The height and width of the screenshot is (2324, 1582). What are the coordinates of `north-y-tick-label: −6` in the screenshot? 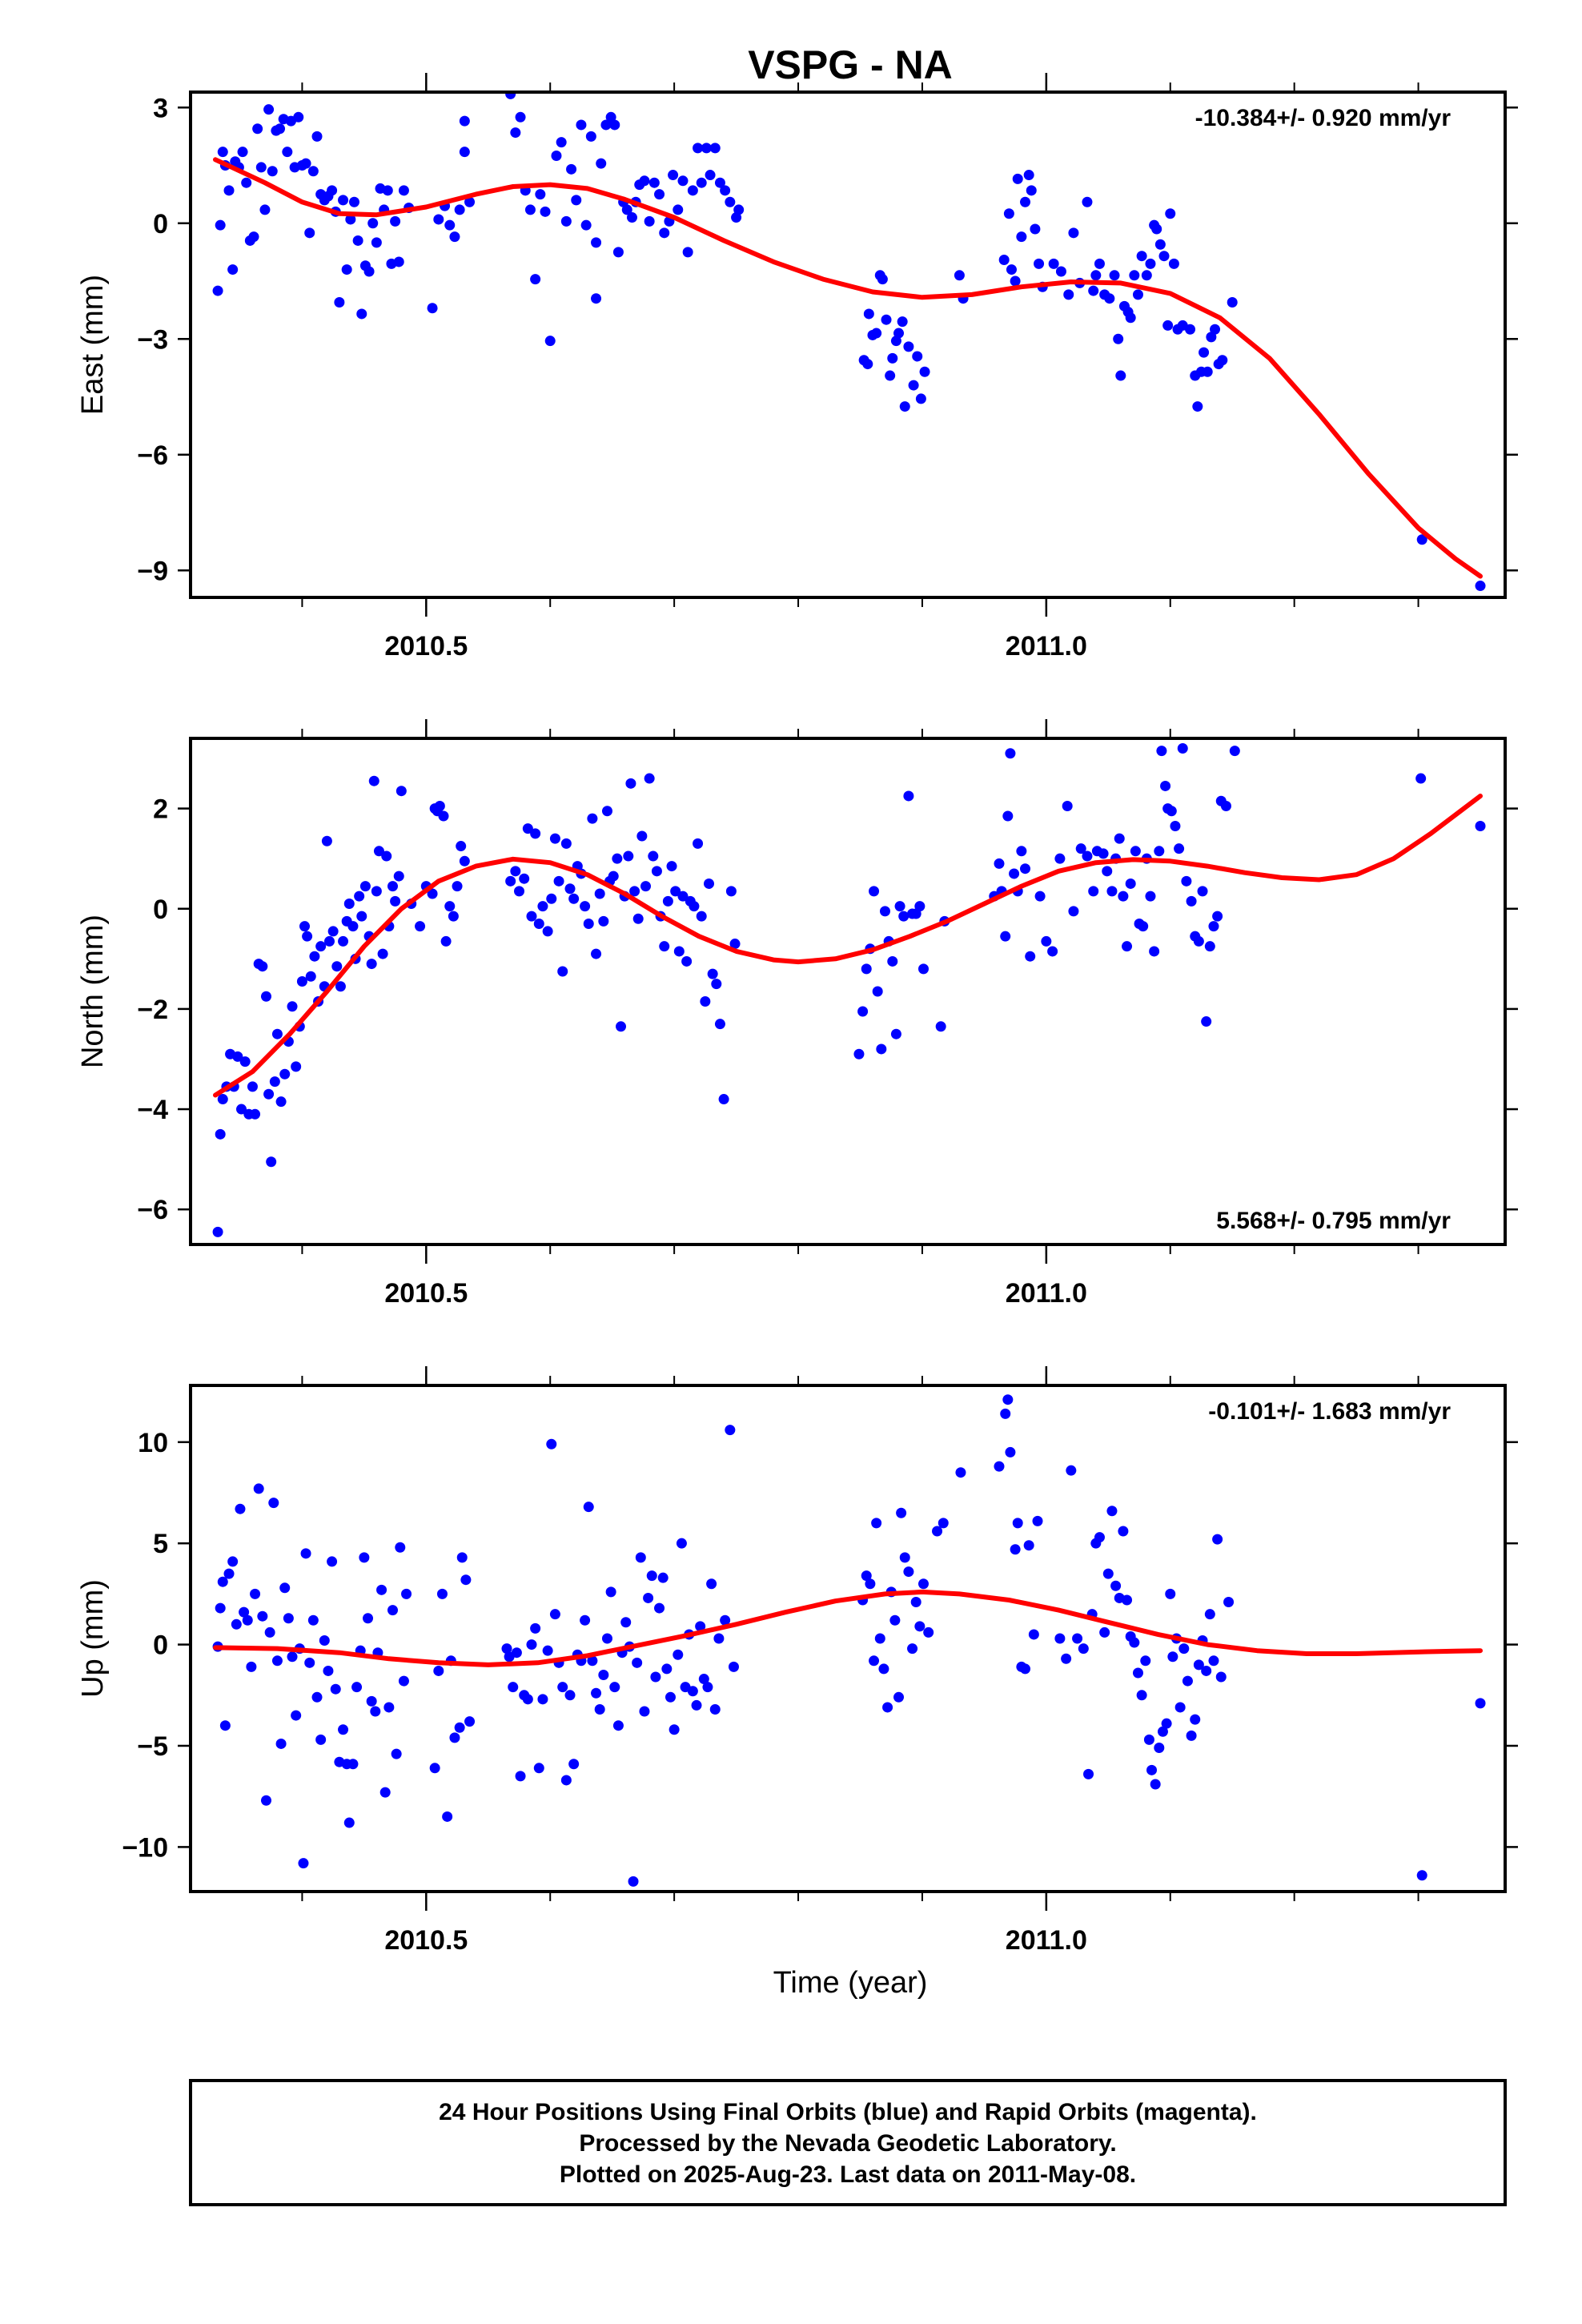 It's located at (152, 1210).